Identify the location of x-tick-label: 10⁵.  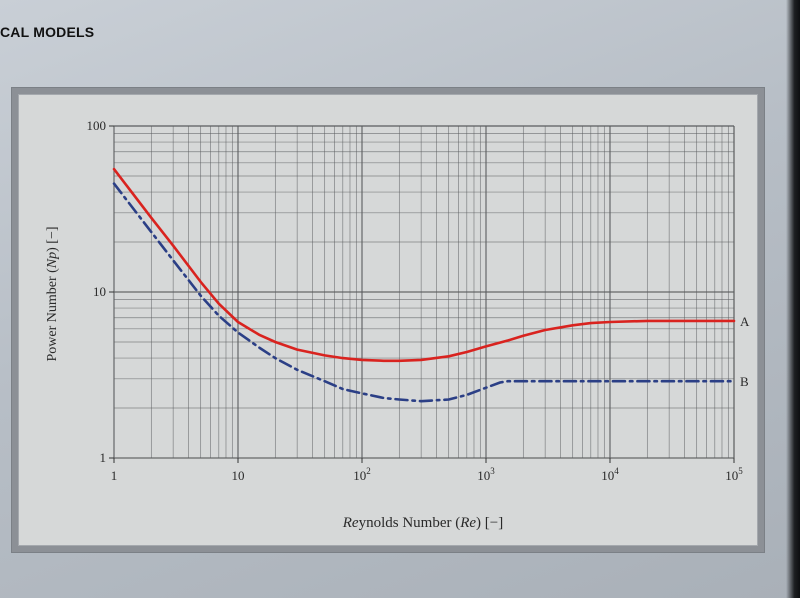
(734, 474).